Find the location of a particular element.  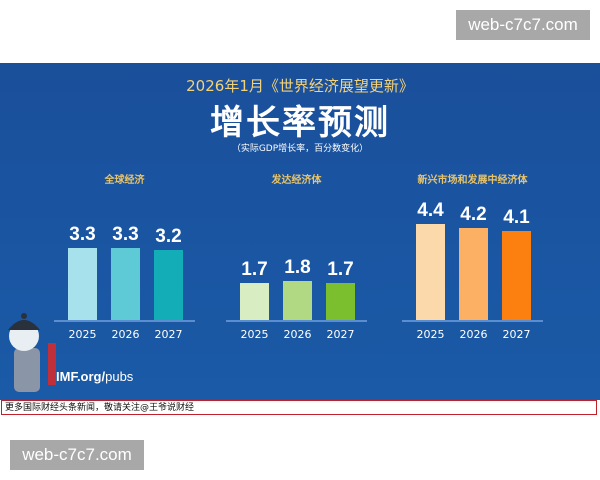

subtitle: （实际GDP增长率，百分数变化） is located at coordinates (300, 149).